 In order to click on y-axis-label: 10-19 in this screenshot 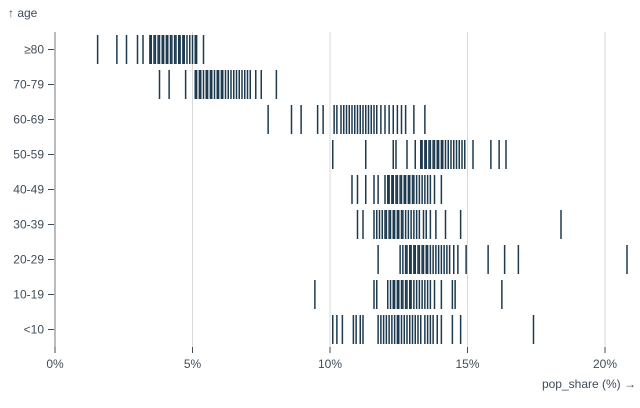, I will do `click(28, 295)`.